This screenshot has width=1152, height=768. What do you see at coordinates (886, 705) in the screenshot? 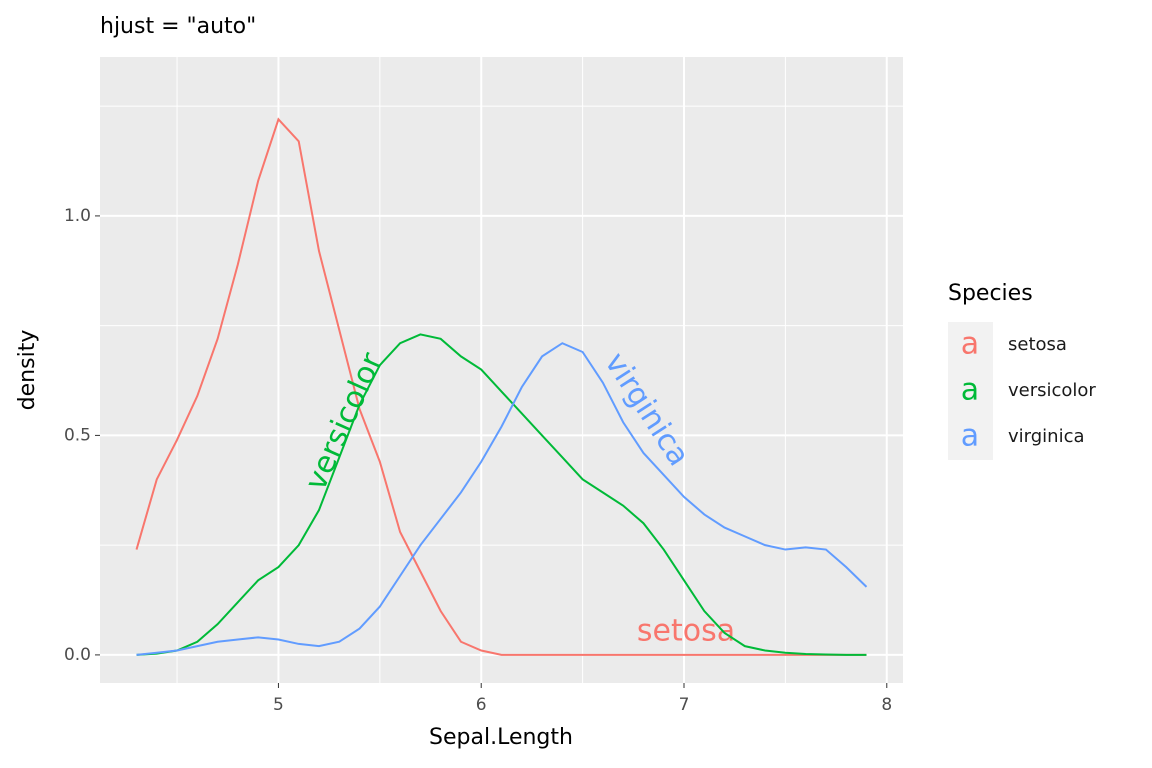
I see `x-tick-label: 8` at bounding box center [886, 705].